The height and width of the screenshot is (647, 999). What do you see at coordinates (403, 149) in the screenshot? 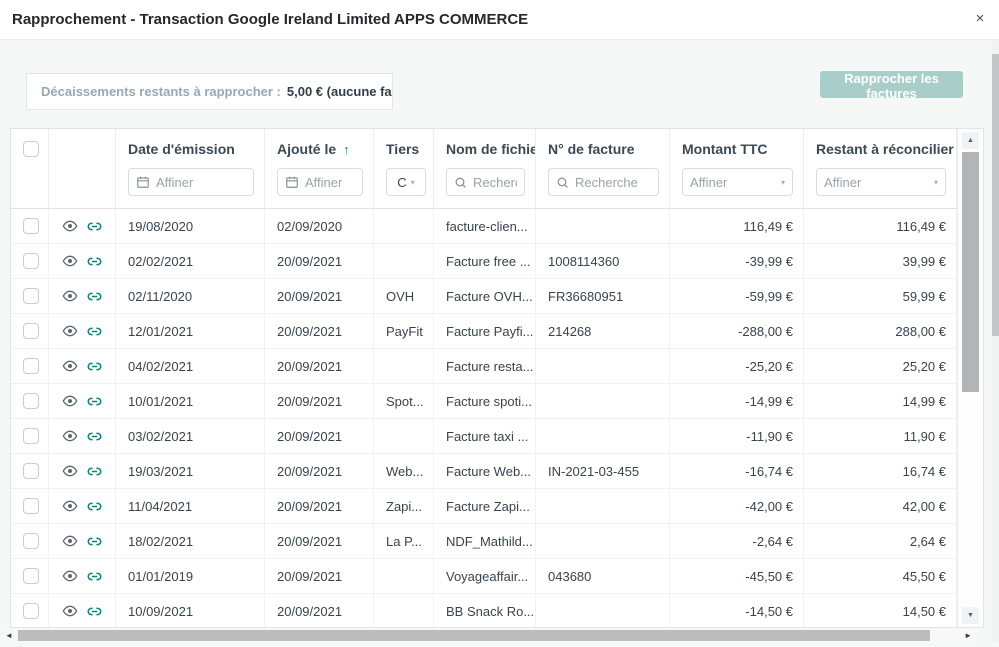
I see `tiers-label: Tiers` at bounding box center [403, 149].